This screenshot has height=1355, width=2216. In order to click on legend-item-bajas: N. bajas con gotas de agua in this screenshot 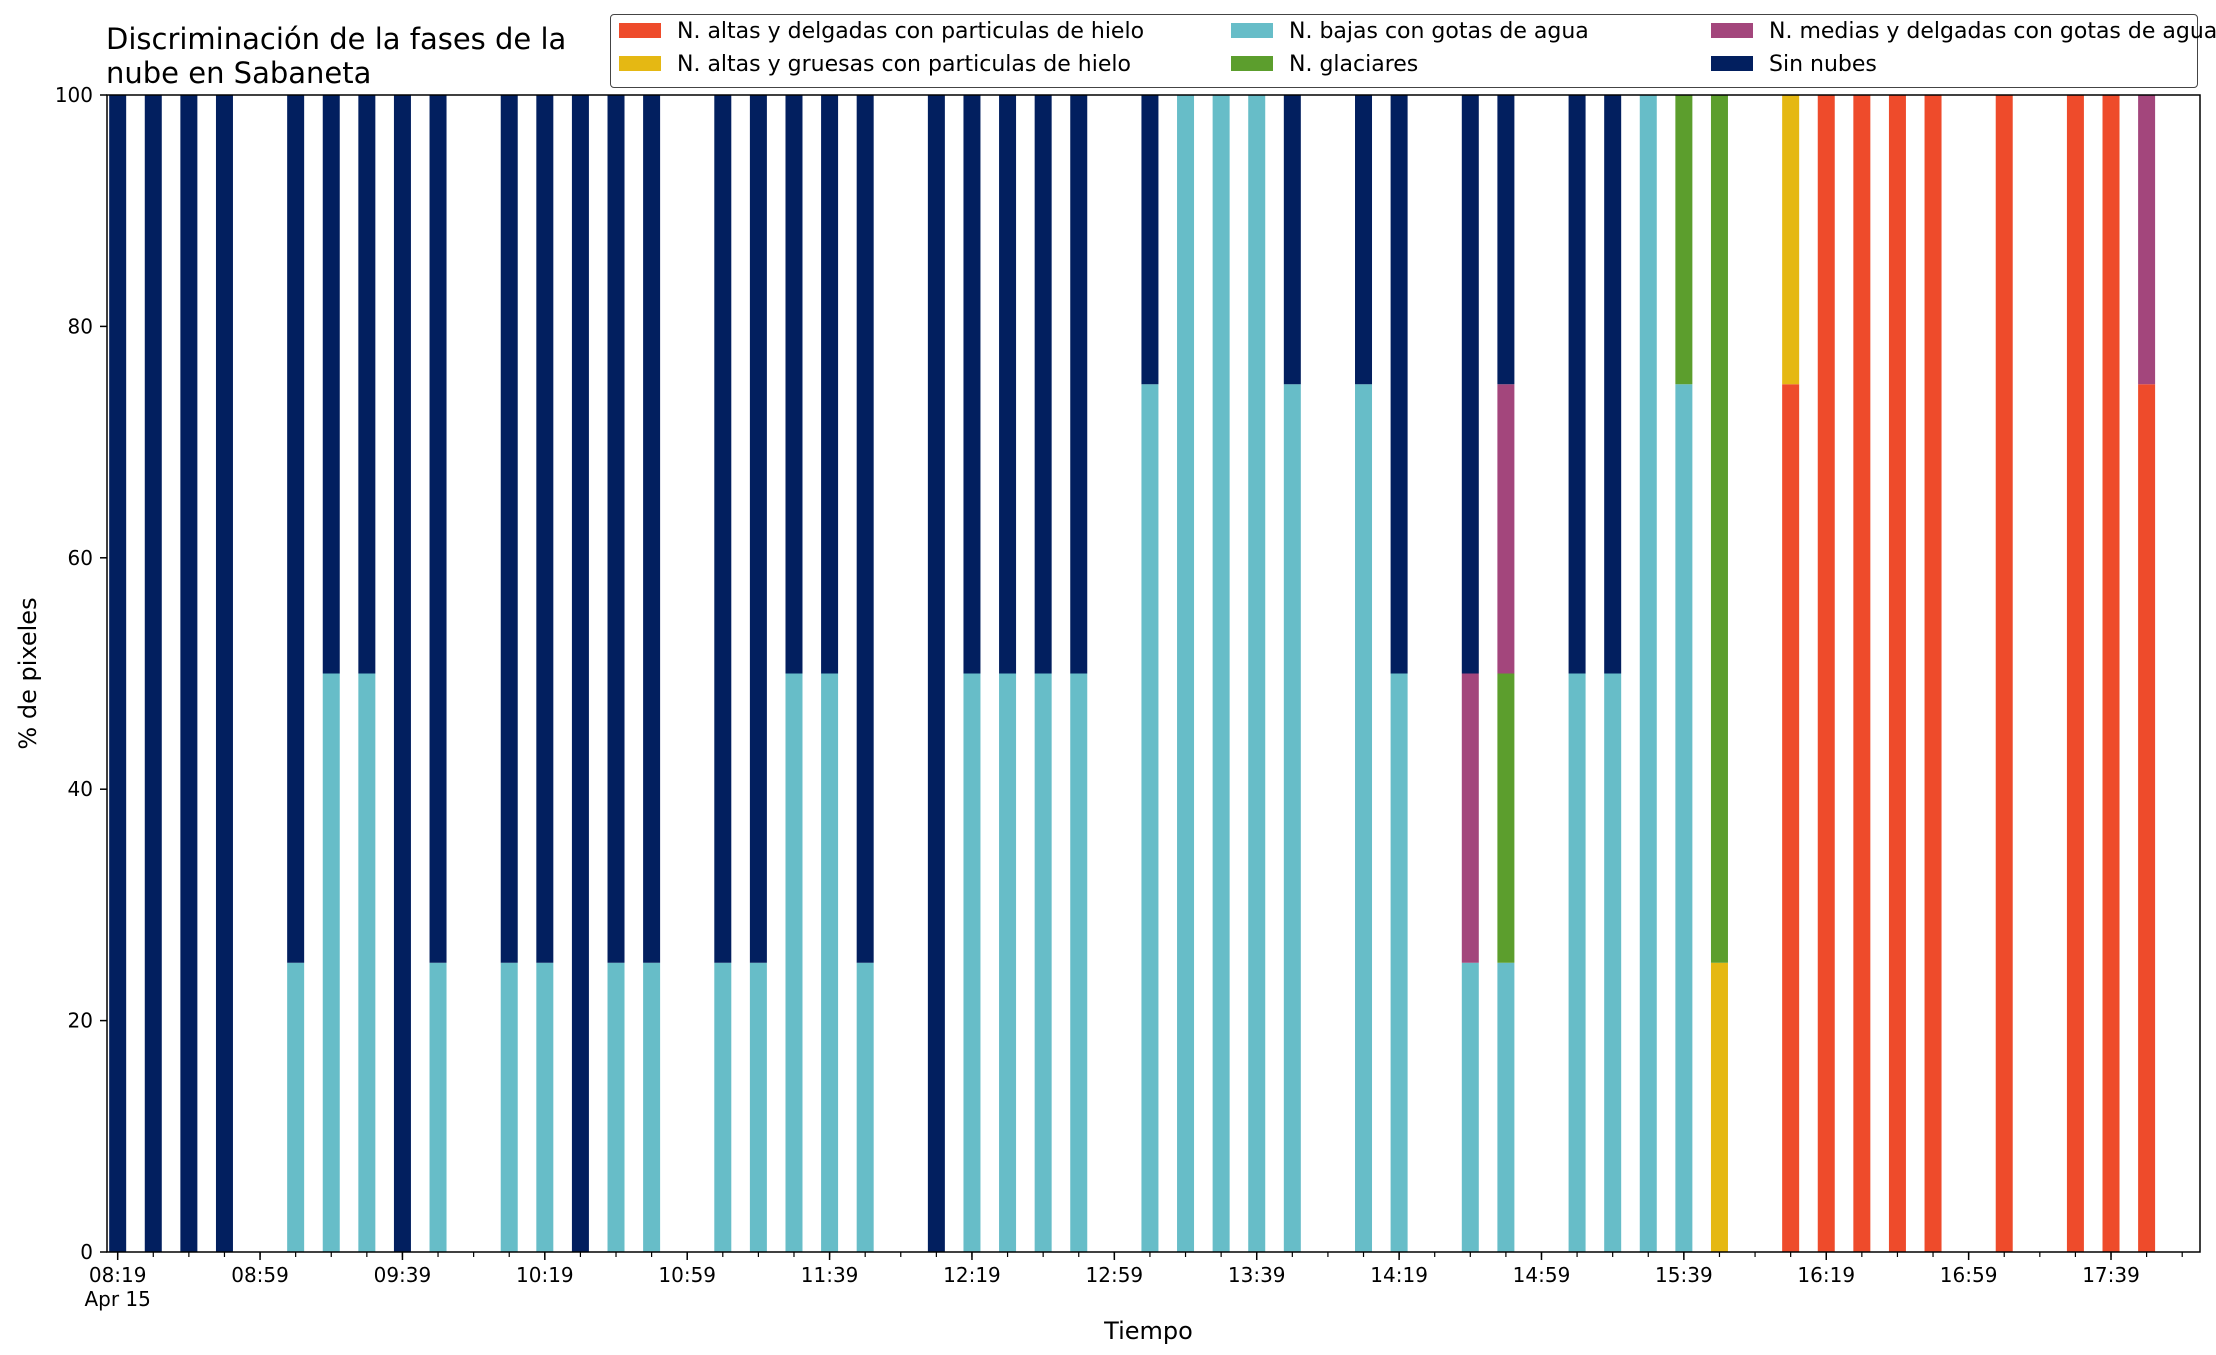, I will do `click(1410, 32)`.